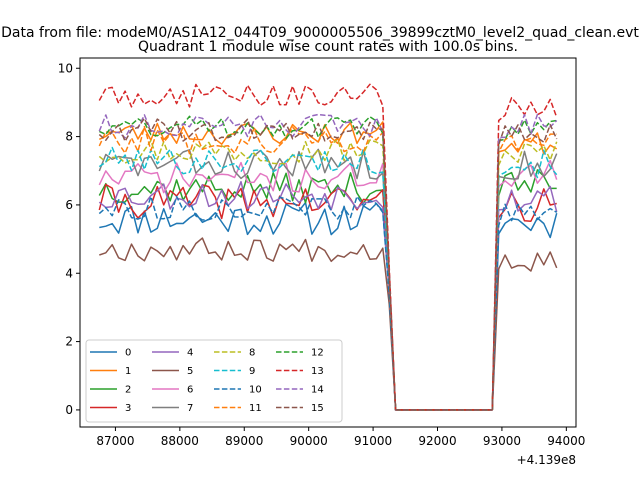 This screenshot has width=640, height=480. What do you see at coordinates (255, 408) in the screenshot?
I see `legend-label: 11` at bounding box center [255, 408].